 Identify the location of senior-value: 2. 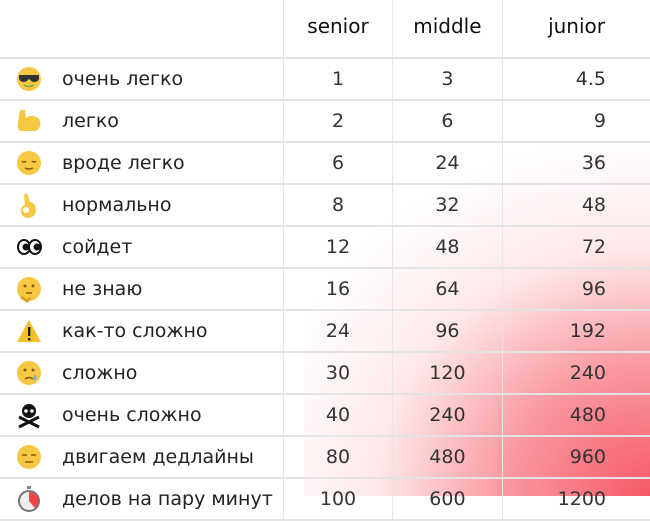
(338, 121).